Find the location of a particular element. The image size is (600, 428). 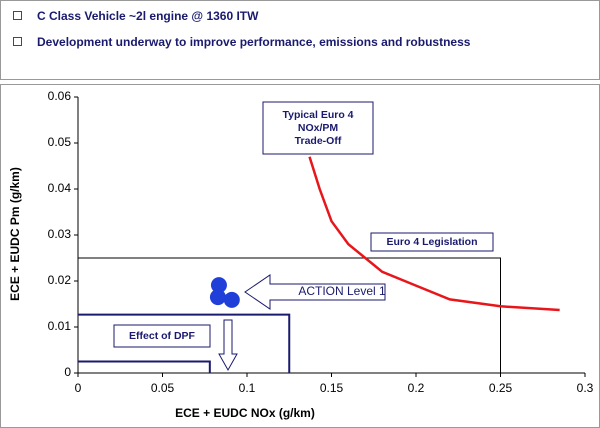

x-tick-label: 0.05 is located at coordinates (163, 388).